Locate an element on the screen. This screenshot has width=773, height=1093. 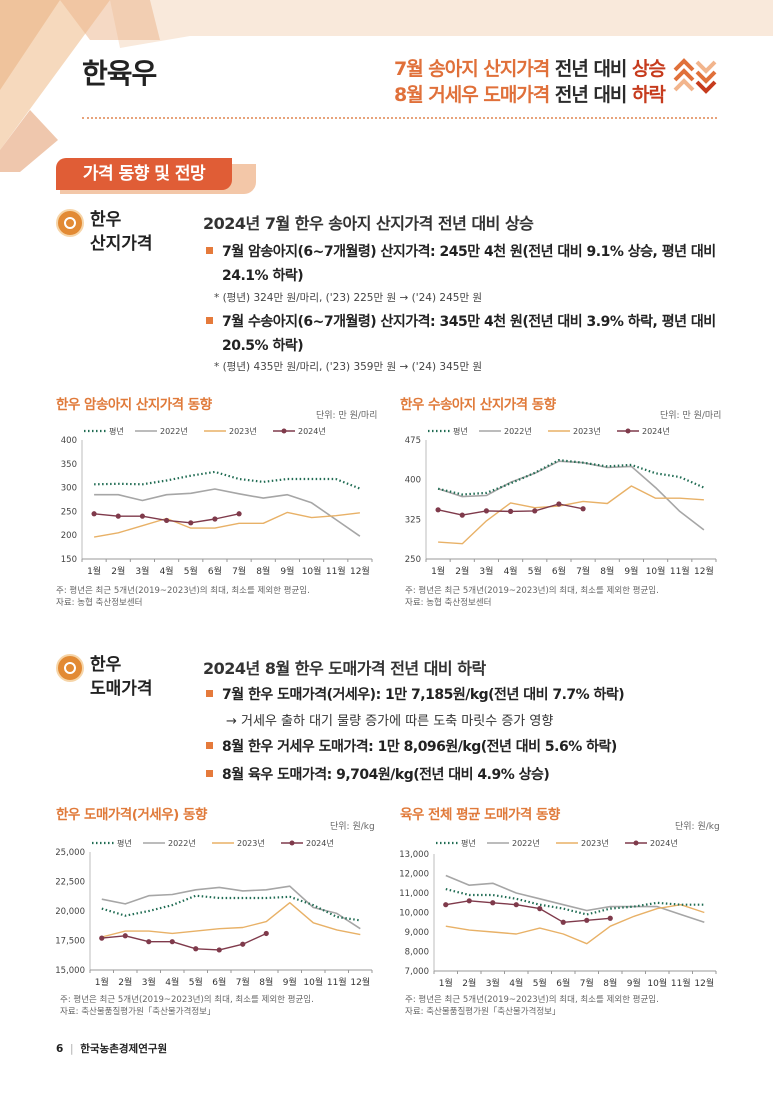
y-tick-label: 13,000 is located at coordinates (414, 855).